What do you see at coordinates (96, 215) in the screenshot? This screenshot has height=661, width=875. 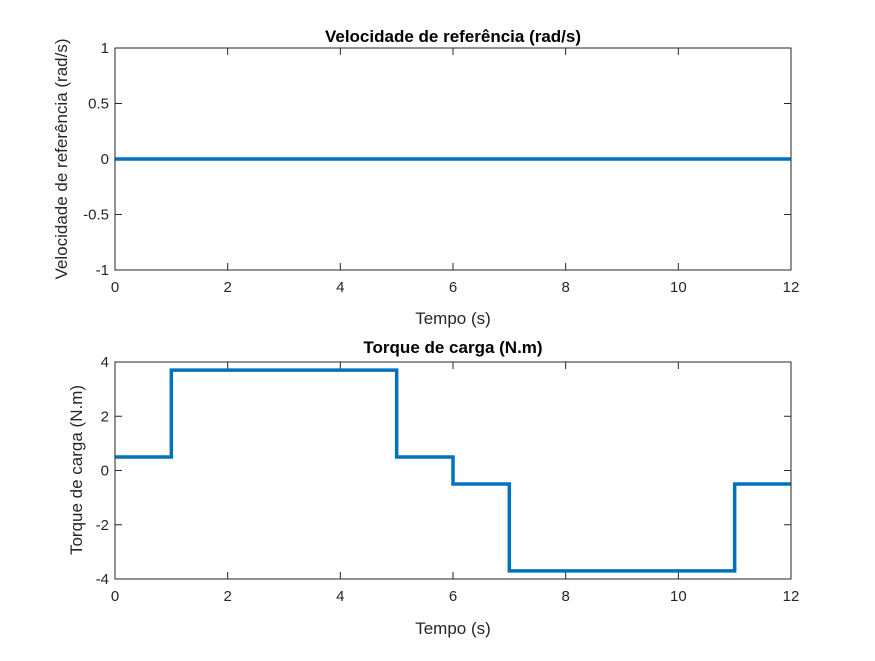 I see `y-tick-label: -0.5` at bounding box center [96, 215].